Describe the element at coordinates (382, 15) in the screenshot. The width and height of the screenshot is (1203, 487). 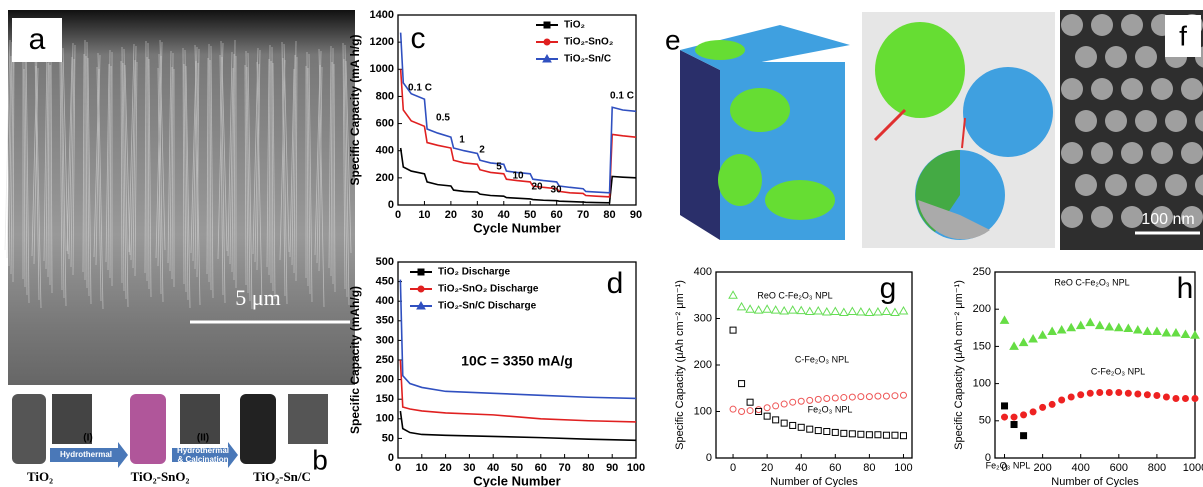
I see `y-tick-label: 1400` at that location.